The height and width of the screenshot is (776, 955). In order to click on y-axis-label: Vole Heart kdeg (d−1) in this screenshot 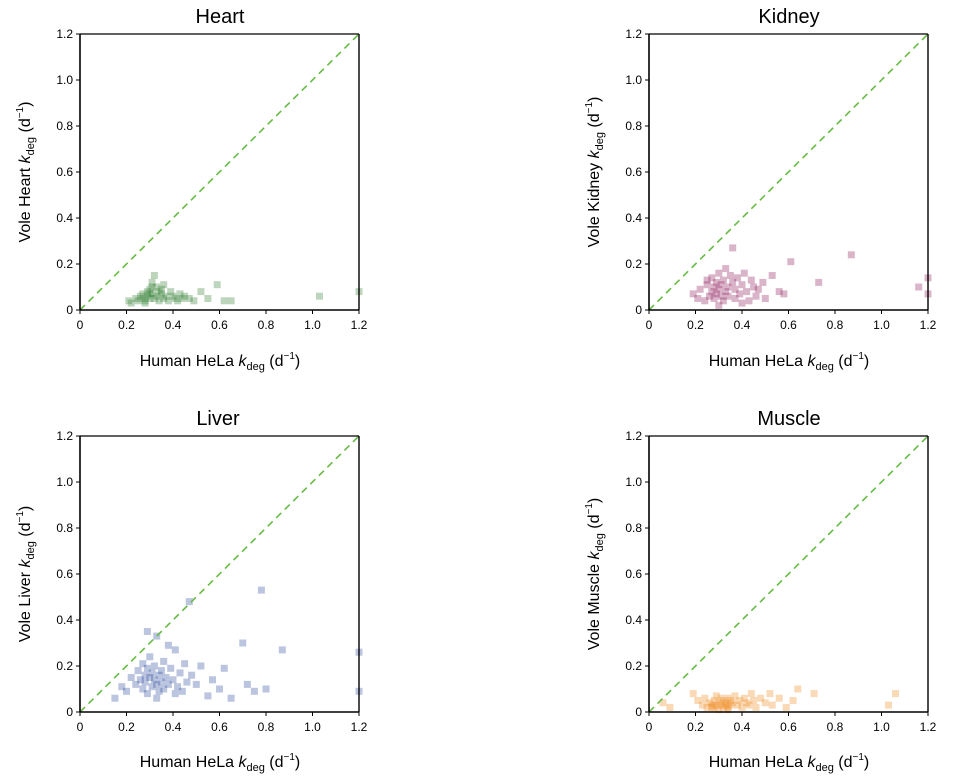, I will do `click(26, 172)`.